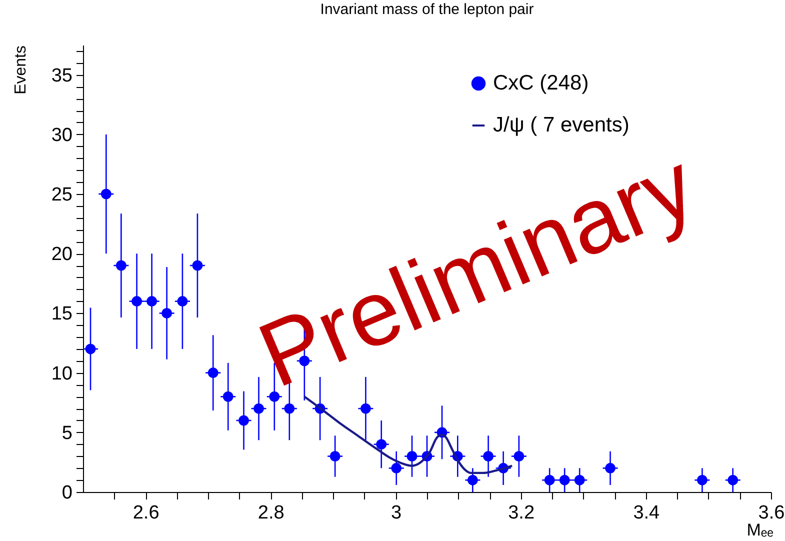 The width and height of the screenshot is (785, 541). Describe the element at coordinates (521, 513) in the screenshot. I see `x-tick-label: 3.2` at that location.